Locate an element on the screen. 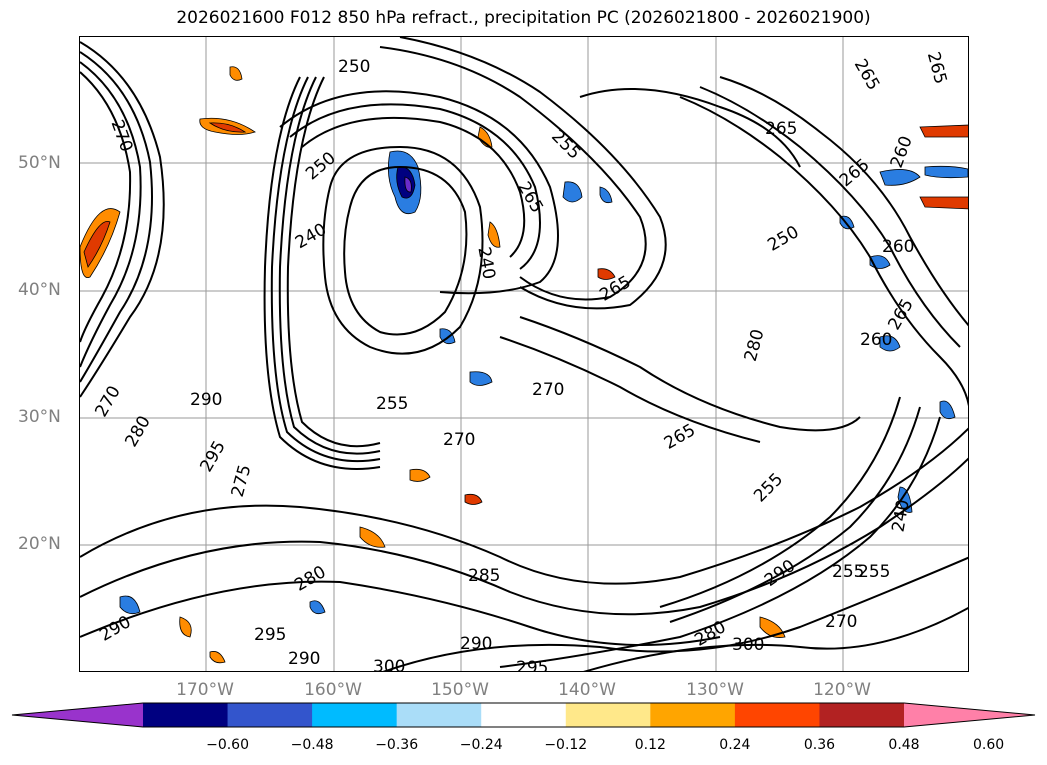 The height and width of the screenshot is (765, 1047). lat-label-40n: 40°N is located at coordinates (39, 290).